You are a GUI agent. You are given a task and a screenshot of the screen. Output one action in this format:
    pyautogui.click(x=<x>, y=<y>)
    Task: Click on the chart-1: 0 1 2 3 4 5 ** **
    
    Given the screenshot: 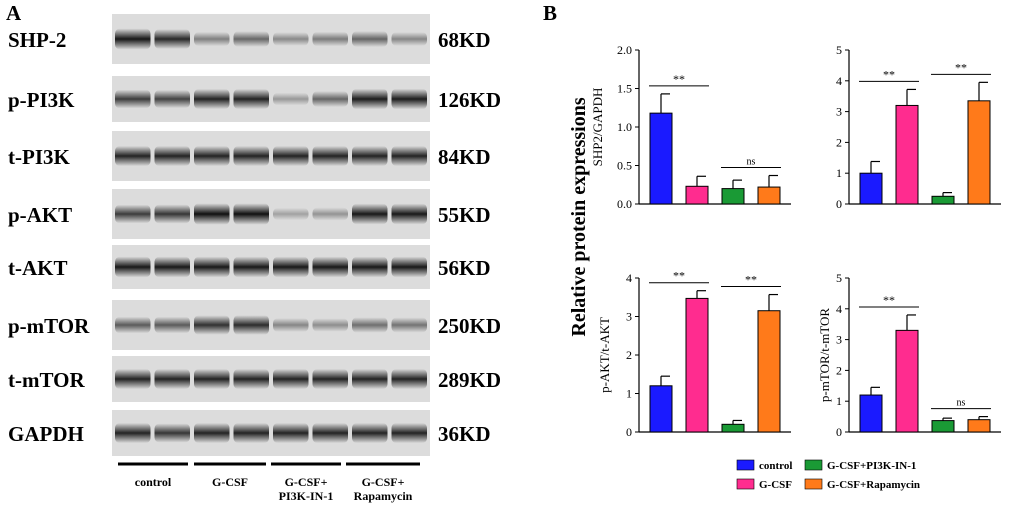 What is the action you would take?
    pyautogui.click(x=918, y=127)
    